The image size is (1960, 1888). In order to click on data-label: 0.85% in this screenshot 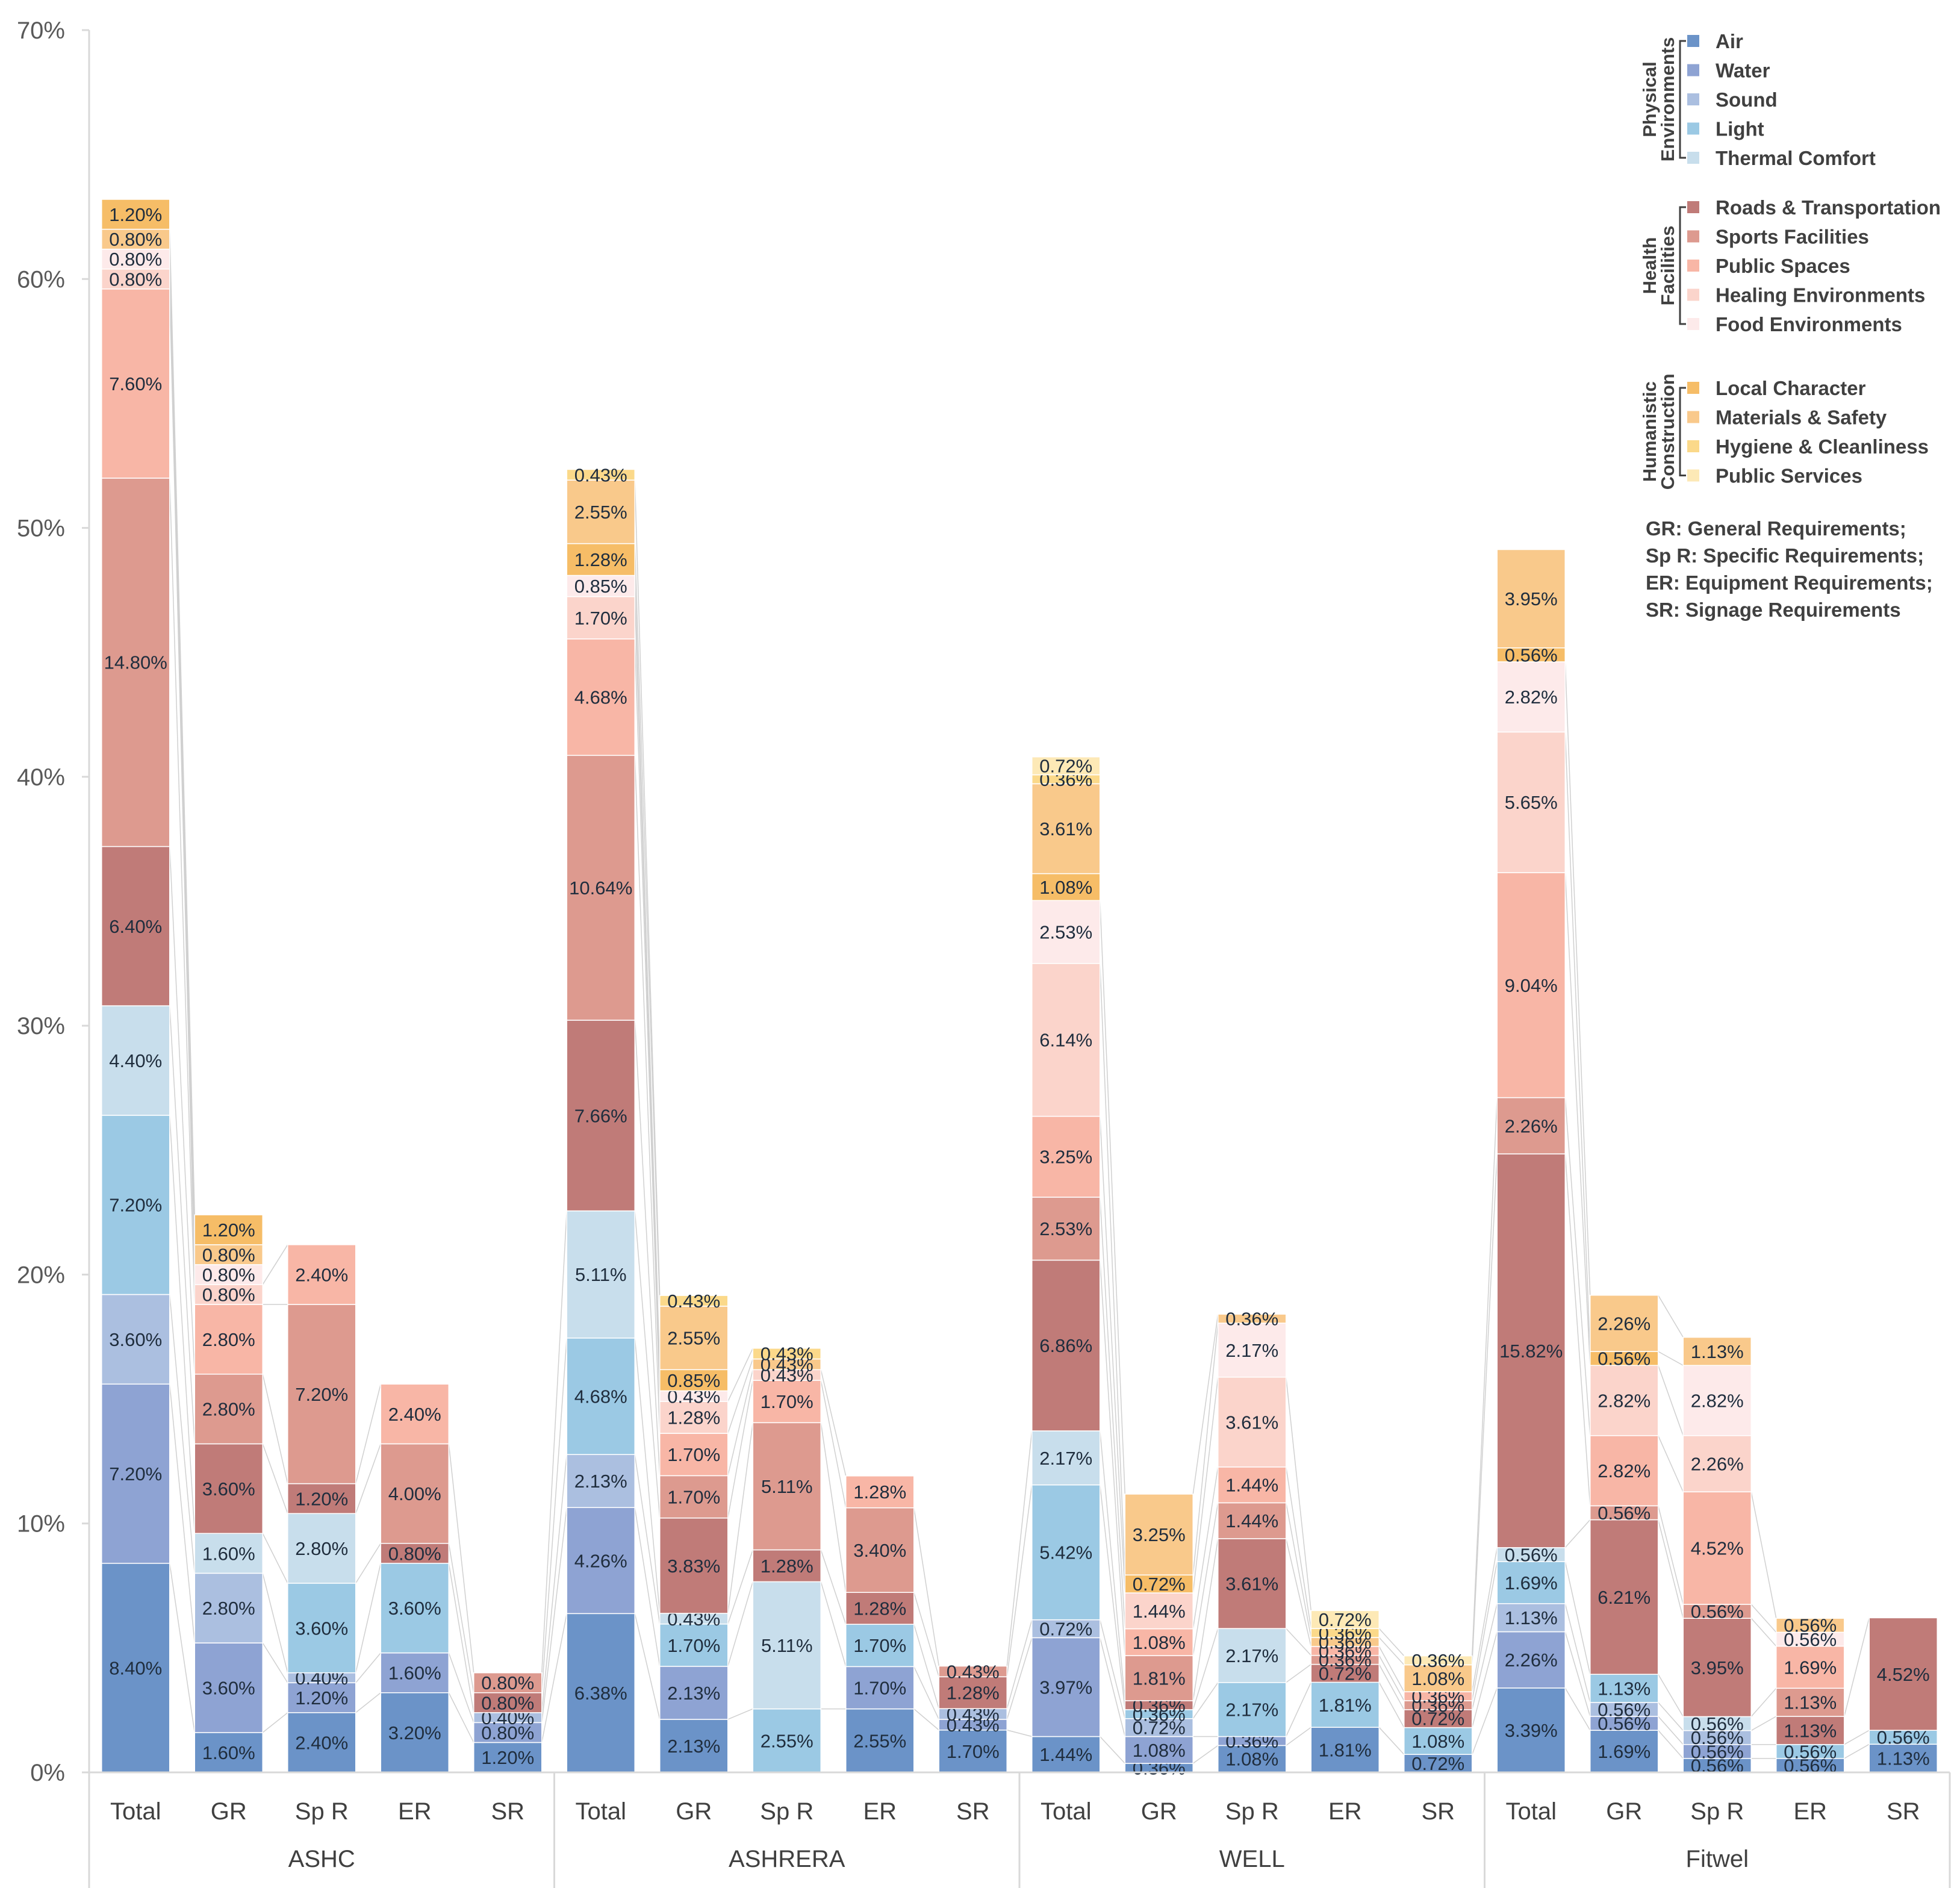, I will do `click(693, 1380)`.